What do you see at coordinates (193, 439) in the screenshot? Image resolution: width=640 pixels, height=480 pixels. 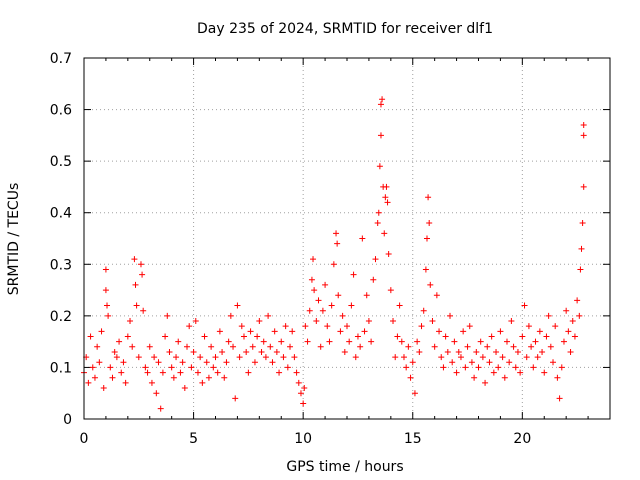 I see `x-tick-label: 5` at bounding box center [193, 439].